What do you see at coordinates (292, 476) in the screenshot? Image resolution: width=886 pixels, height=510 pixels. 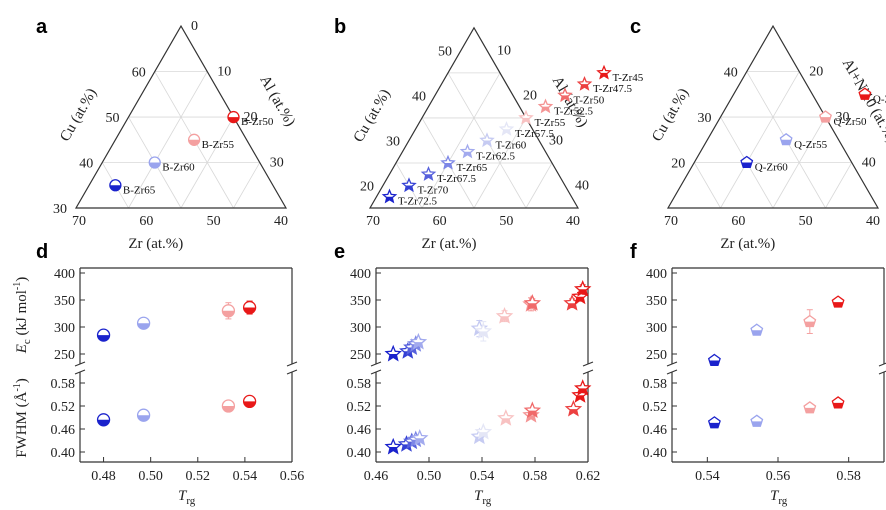 I see `x-tick-label: 0.56` at bounding box center [292, 476].